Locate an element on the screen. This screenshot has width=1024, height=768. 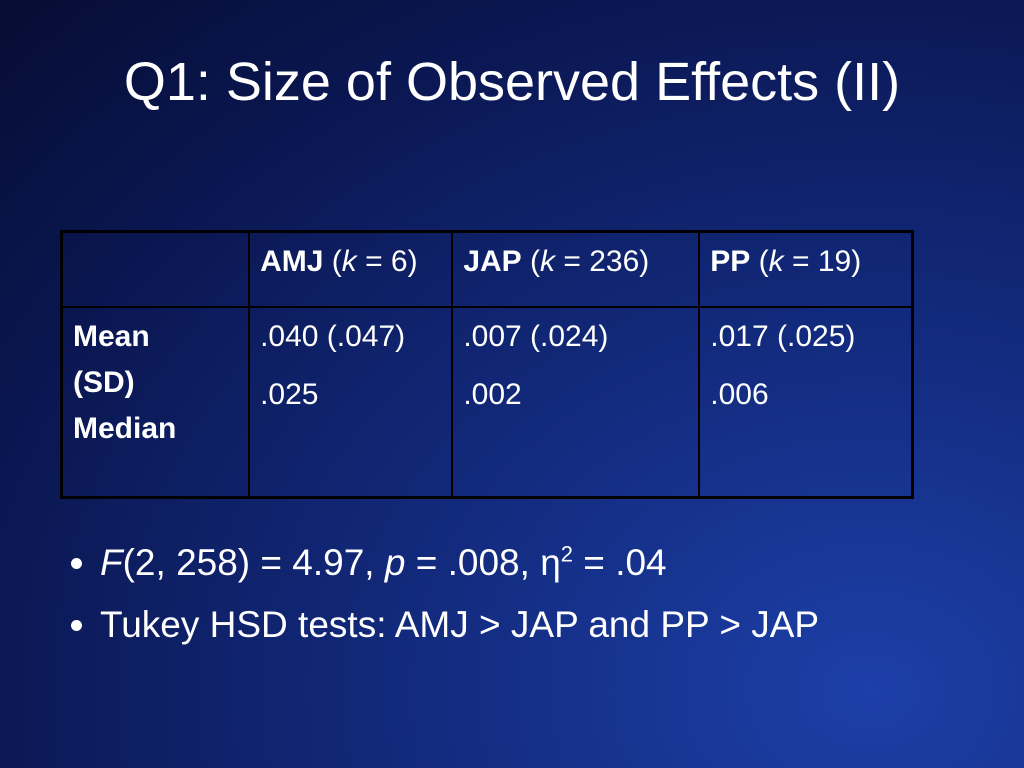
slide-title: Q1: Size of Observed Effects (II) is located at coordinates (512, 82).